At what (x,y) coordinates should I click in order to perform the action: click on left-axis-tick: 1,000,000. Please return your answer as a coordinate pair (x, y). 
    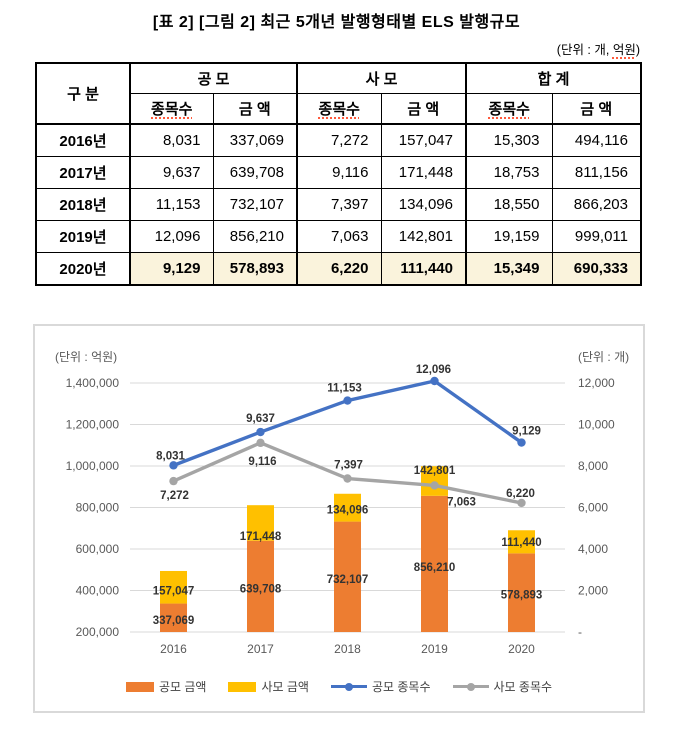
    Looking at the image, I should click on (93, 466).